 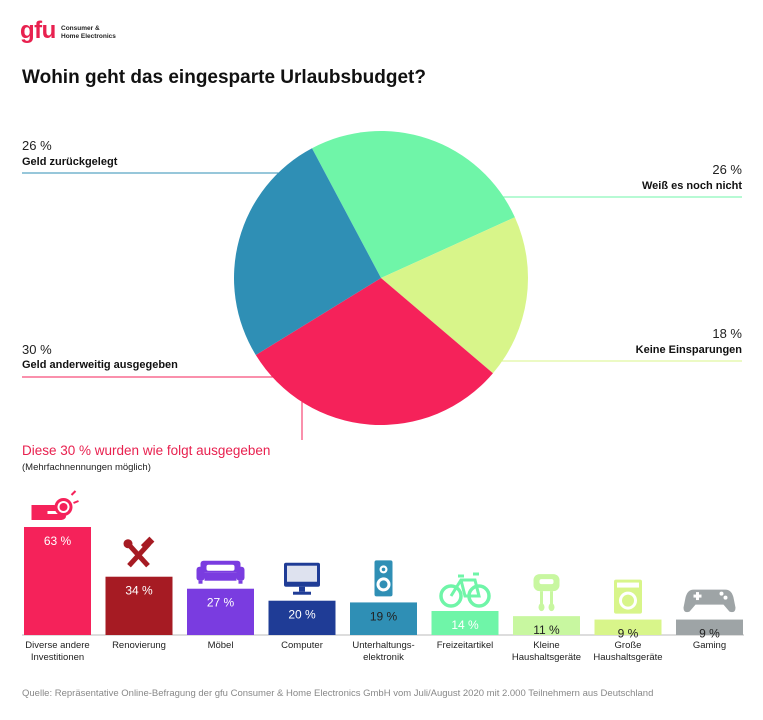 I want to click on pie-label-zurueckgelegt: Geld zurückgelegt, so click(x=70, y=162).